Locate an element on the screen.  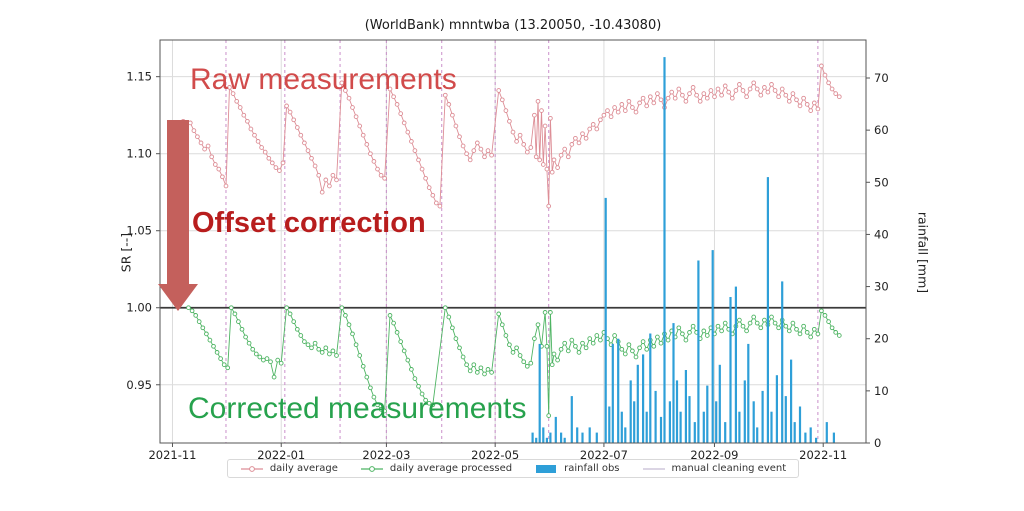
legend-item-label: manual cleaning event is located at coordinates (729, 468).